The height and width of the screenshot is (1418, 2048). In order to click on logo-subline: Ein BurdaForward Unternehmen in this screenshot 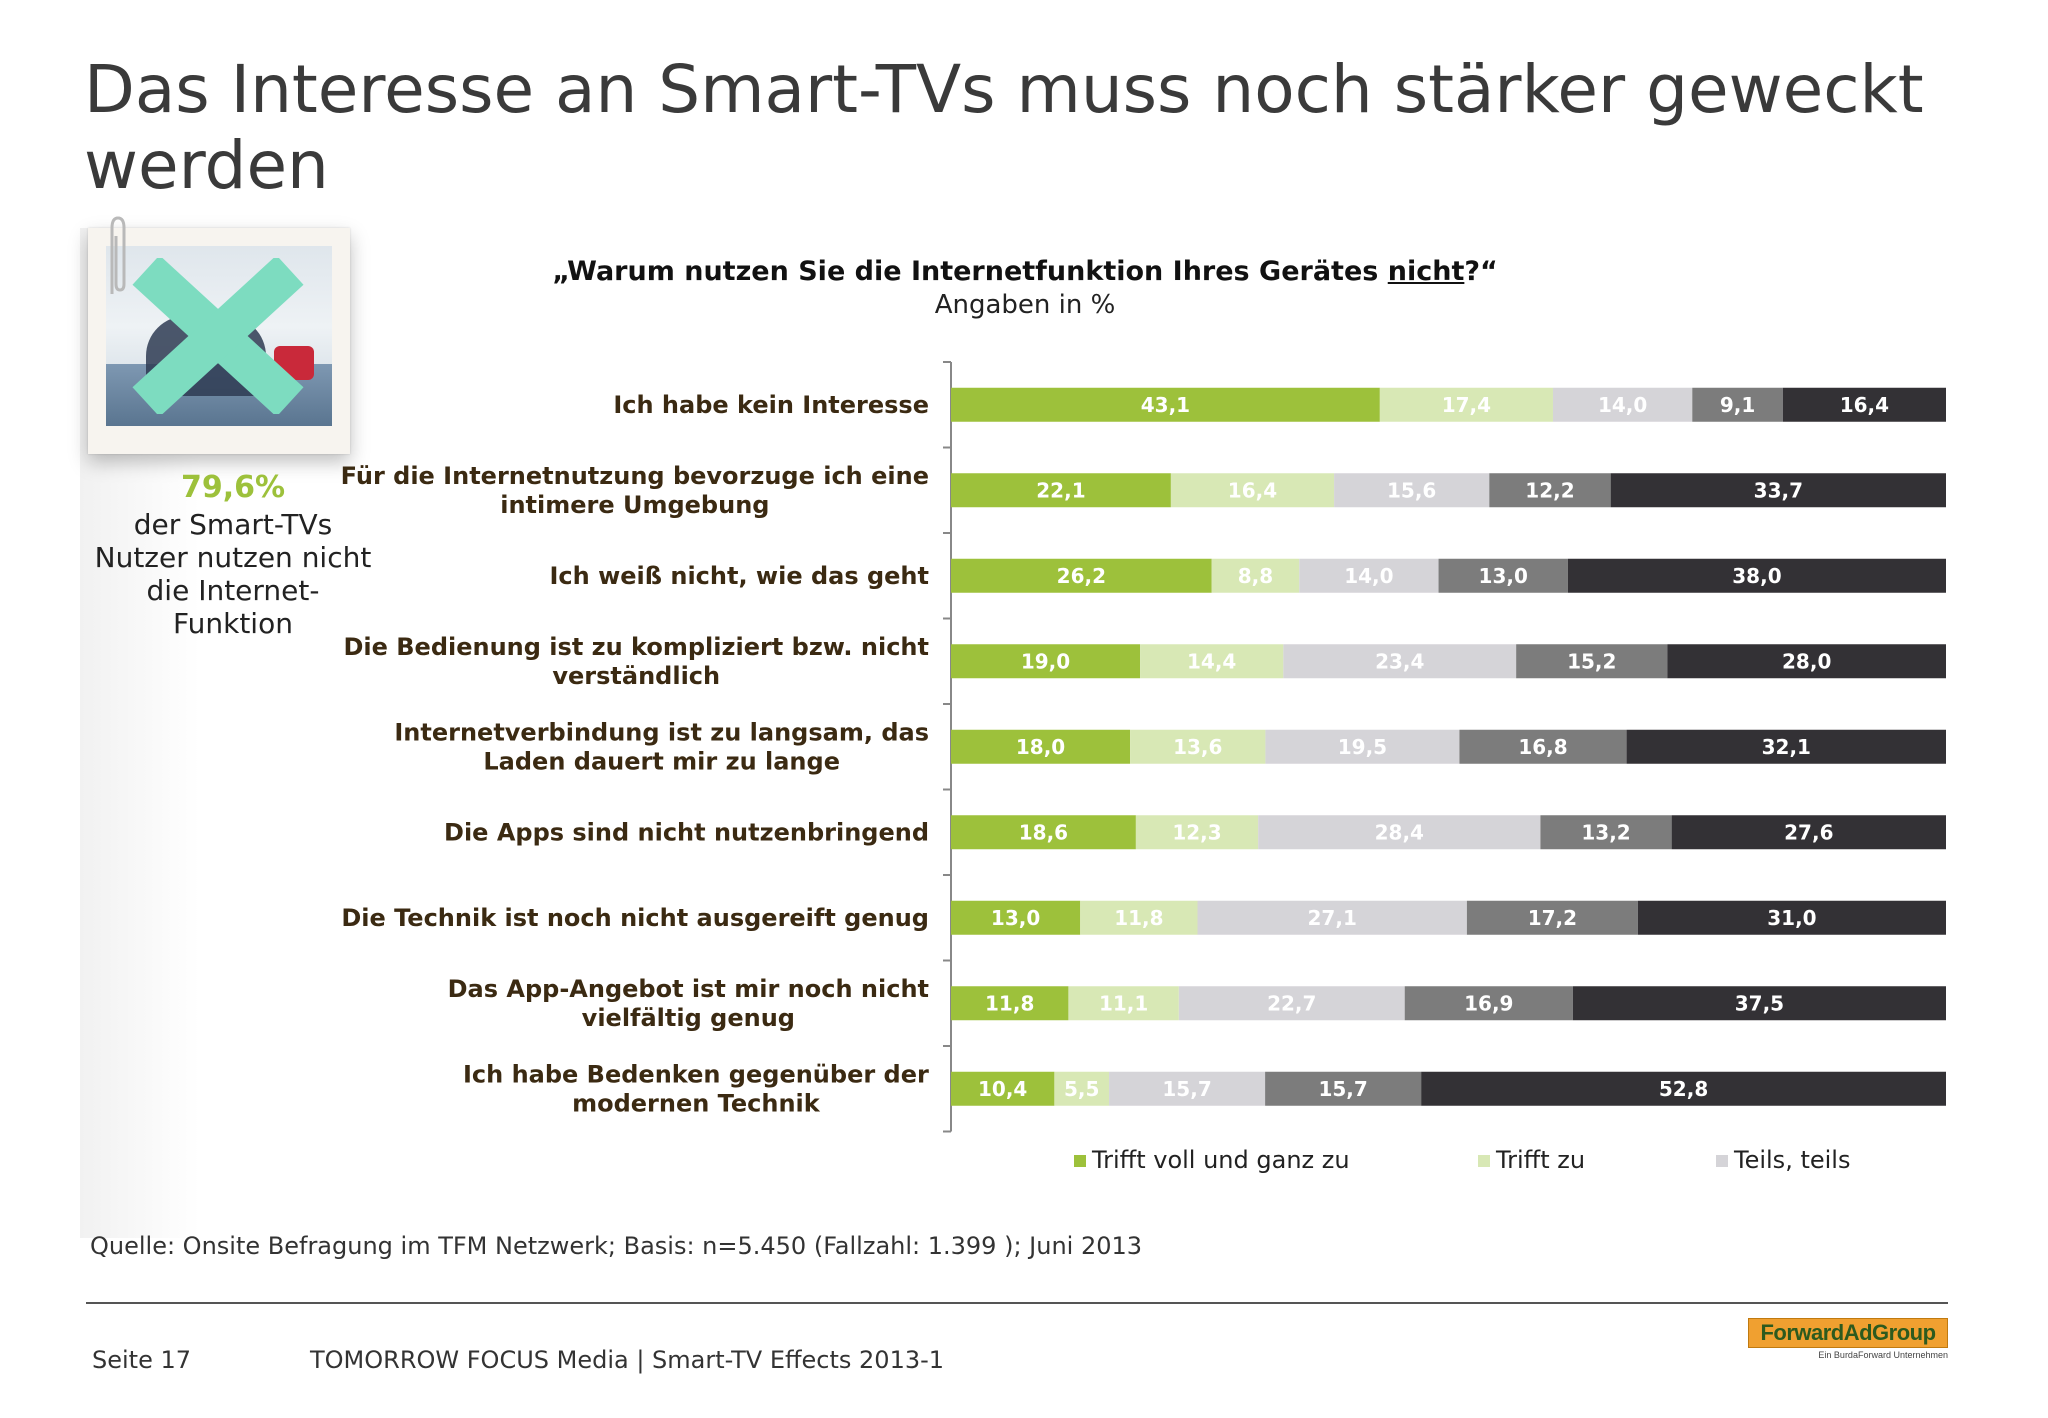, I will do `click(1883, 1355)`.